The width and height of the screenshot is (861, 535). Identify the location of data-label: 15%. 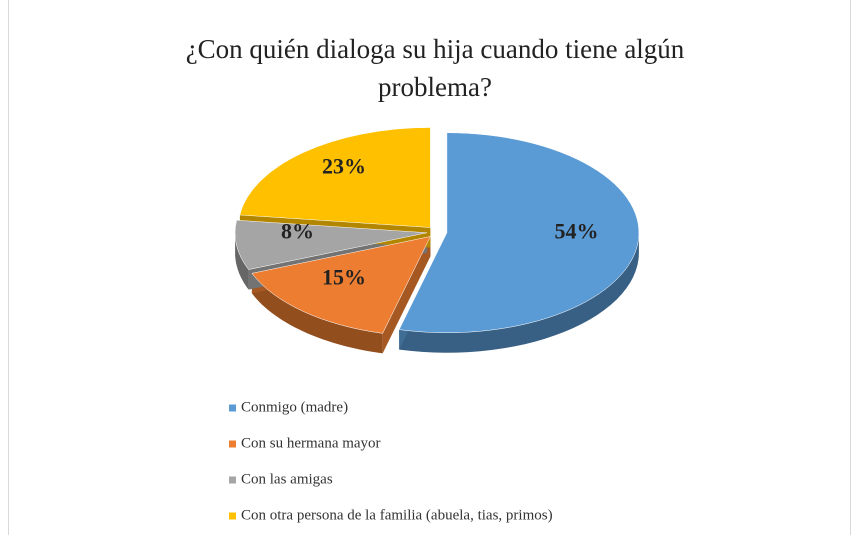
(344, 277).